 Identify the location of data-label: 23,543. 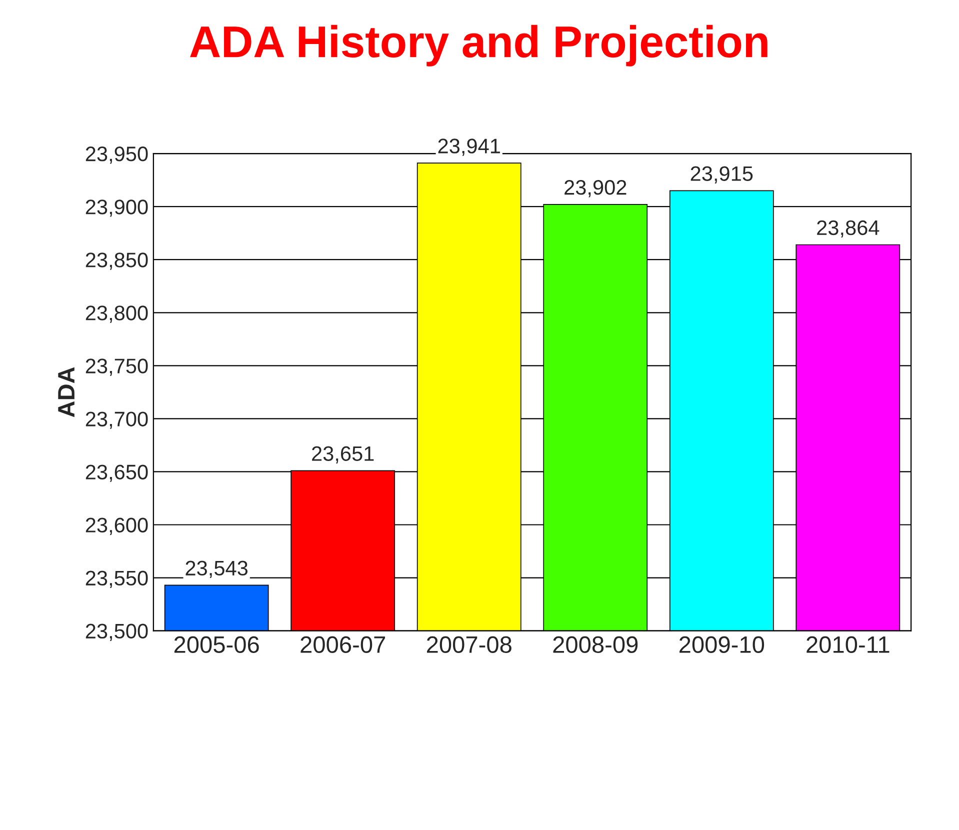
(217, 569).